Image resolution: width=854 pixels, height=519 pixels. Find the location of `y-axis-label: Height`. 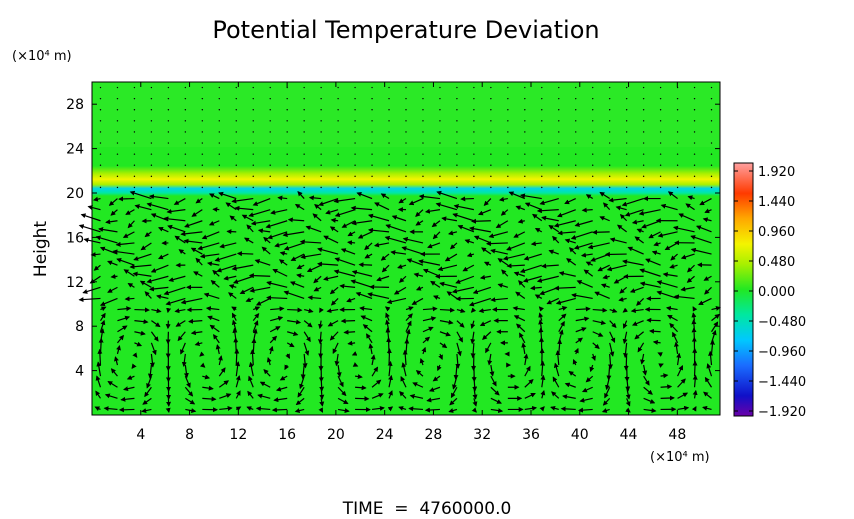

y-axis-label: Height is located at coordinates (41, 249).